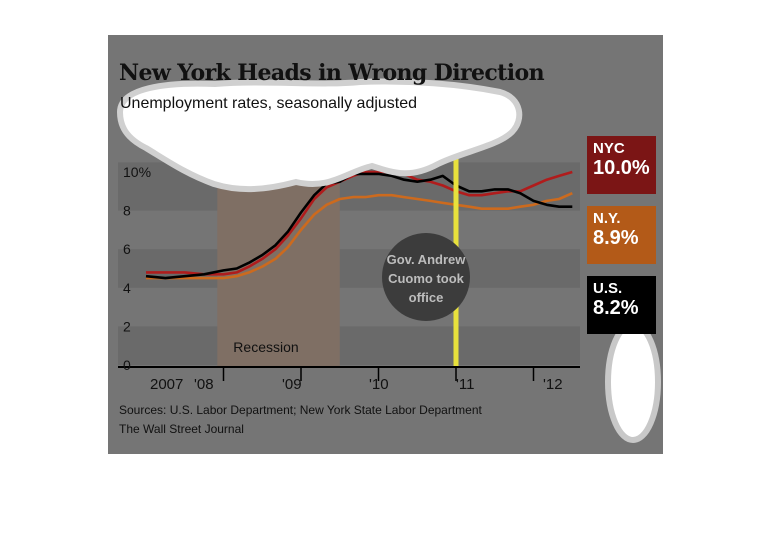  What do you see at coordinates (127, 211) in the screenshot?
I see `y-tick-label: 8` at bounding box center [127, 211].